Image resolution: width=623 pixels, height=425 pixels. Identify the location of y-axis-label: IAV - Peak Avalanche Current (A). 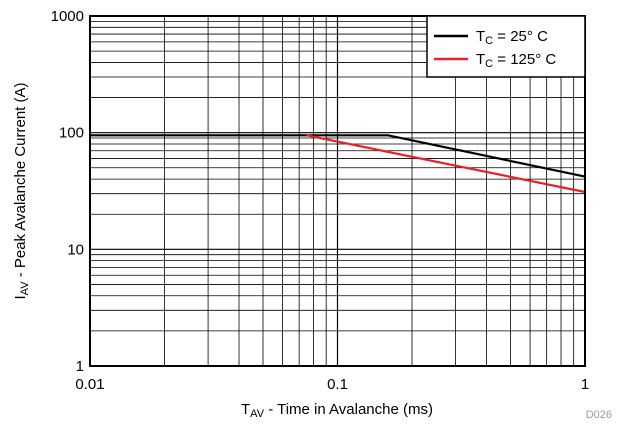
(21, 190).